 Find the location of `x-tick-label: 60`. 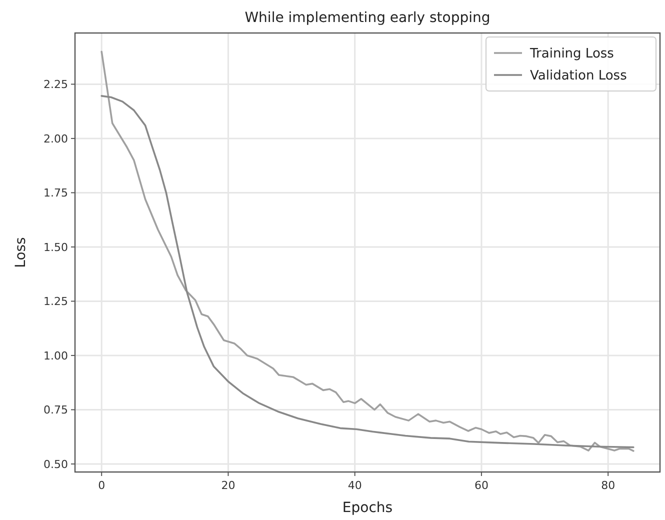

x-tick-label: 60 is located at coordinates (481, 485).